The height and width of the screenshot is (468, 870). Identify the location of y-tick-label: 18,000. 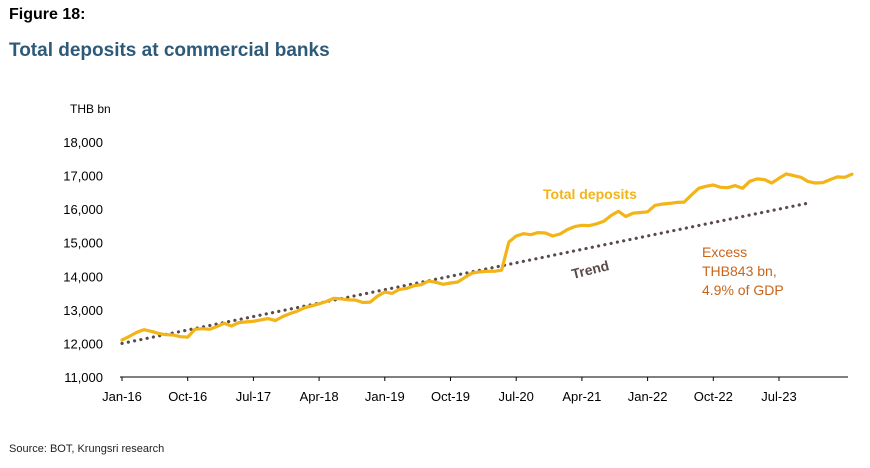
(83, 142).